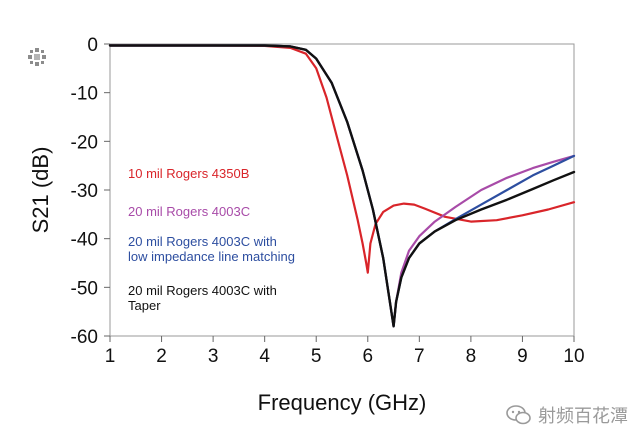 The width and height of the screenshot is (640, 442). Describe the element at coordinates (37, 57) in the screenshot. I see `sparkle-icon` at that location.